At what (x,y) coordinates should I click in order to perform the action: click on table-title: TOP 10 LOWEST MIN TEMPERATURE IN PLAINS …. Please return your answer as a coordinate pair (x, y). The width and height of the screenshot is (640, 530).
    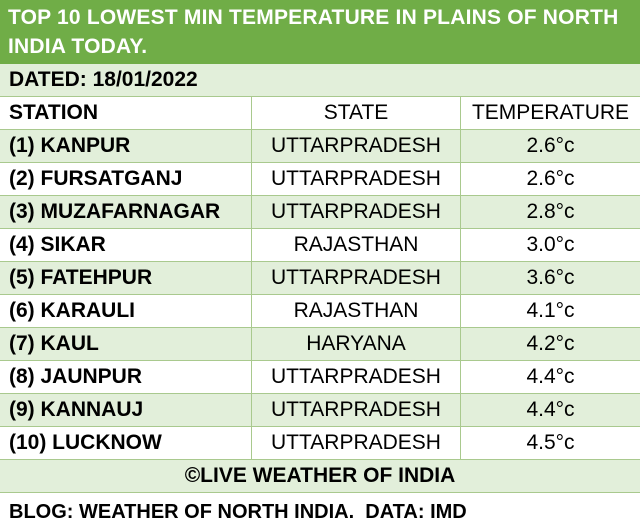
    Looking at the image, I should click on (320, 32).